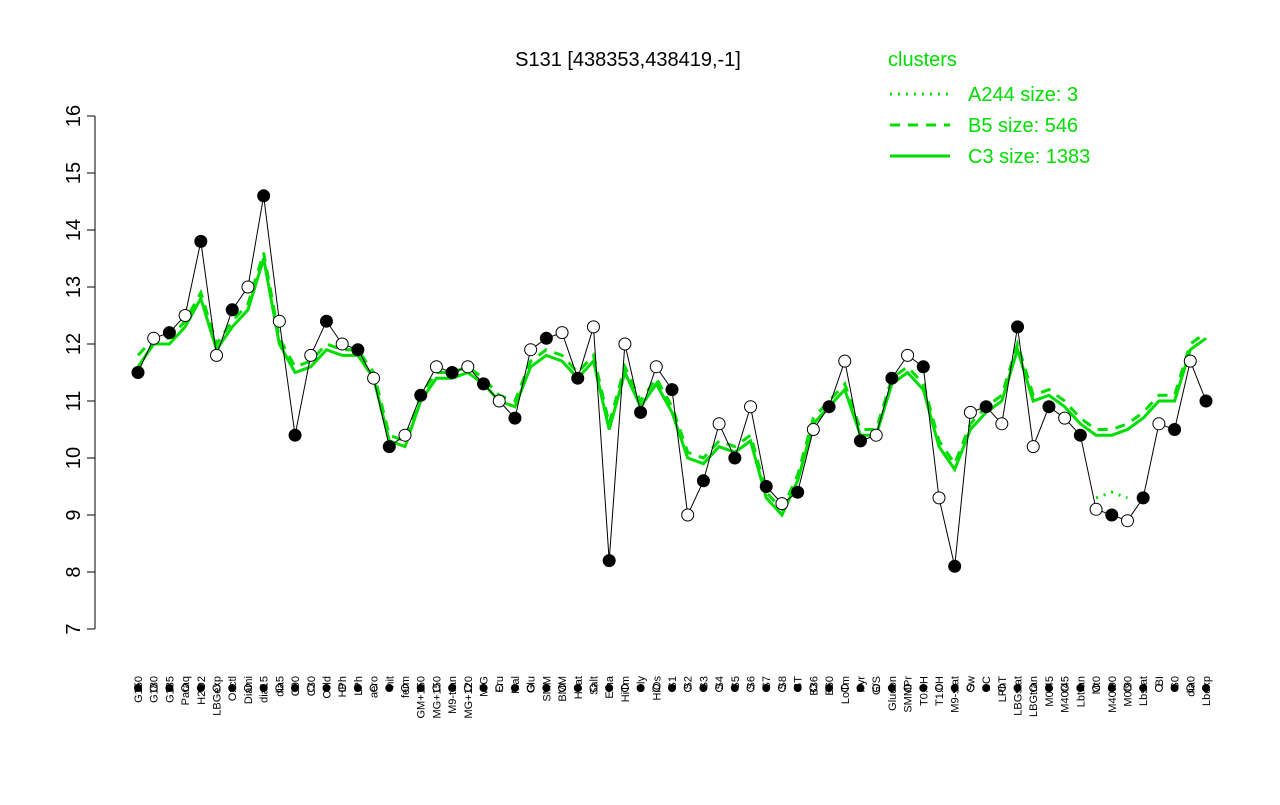  I want to click on y-tick-label: 8, so click(74, 571).